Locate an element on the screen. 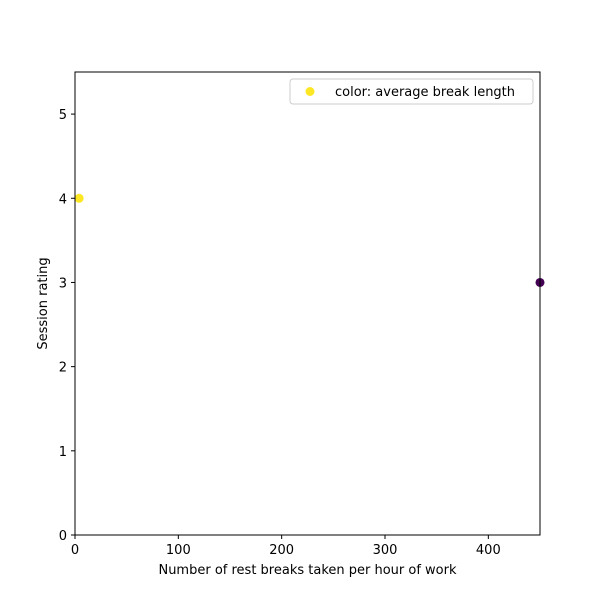 Image resolution: width=600 pixels, height=600 pixels. y-tick-label: 1 is located at coordinates (63, 452).